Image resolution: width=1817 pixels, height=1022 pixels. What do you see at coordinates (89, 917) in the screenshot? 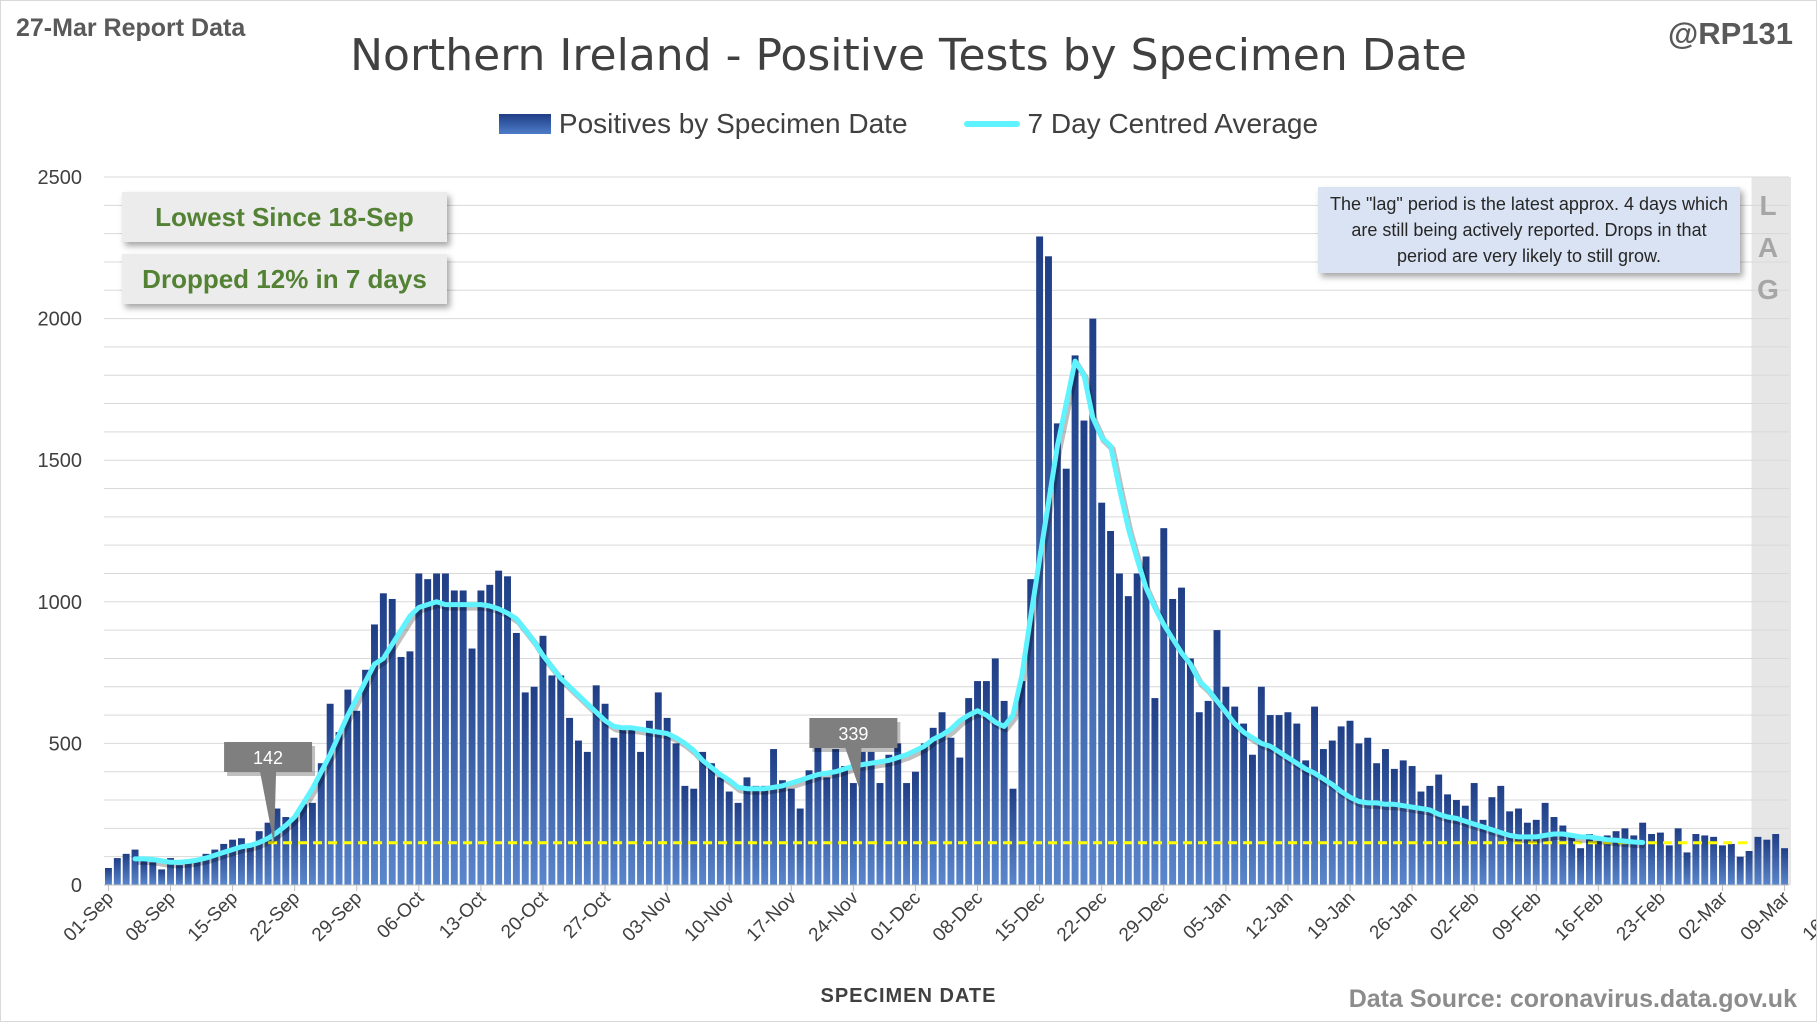
I see `x-tick-label: 01-Sep` at bounding box center [89, 917].